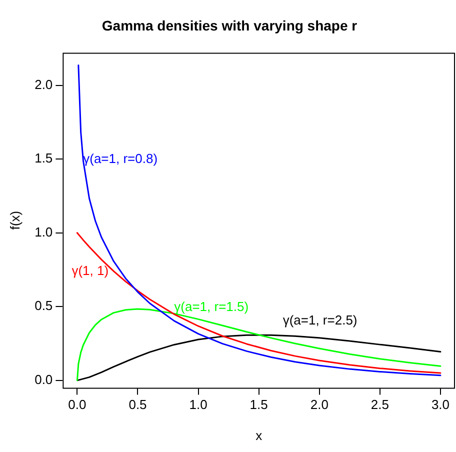 The height and width of the screenshot is (452, 456). I want to click on y-tick-label: 0.5, so click(43, 306).